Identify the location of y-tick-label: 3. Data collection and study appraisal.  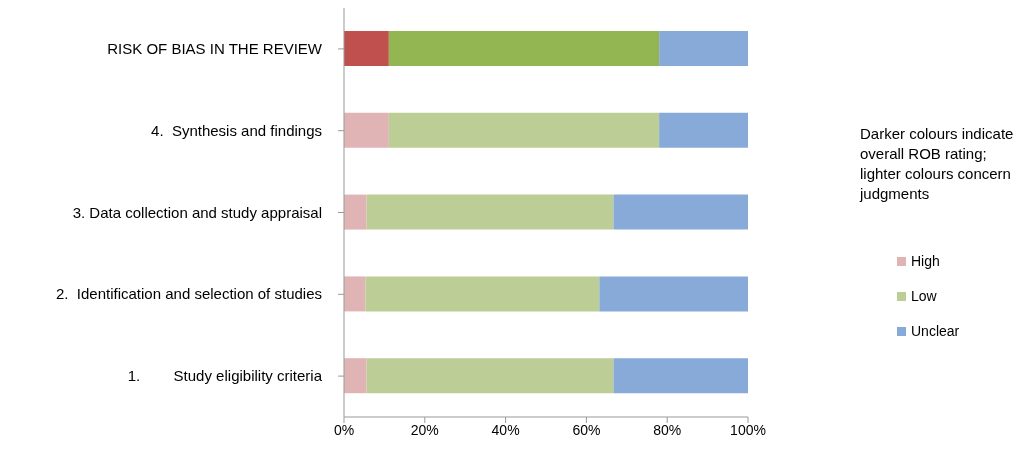
(197, 212).